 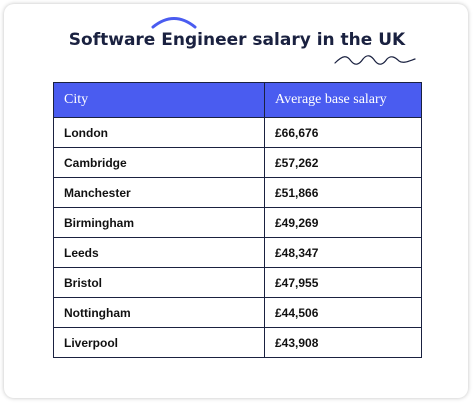 I want to click on table-header-row: City Average base salary, so click(x=237, y=100).